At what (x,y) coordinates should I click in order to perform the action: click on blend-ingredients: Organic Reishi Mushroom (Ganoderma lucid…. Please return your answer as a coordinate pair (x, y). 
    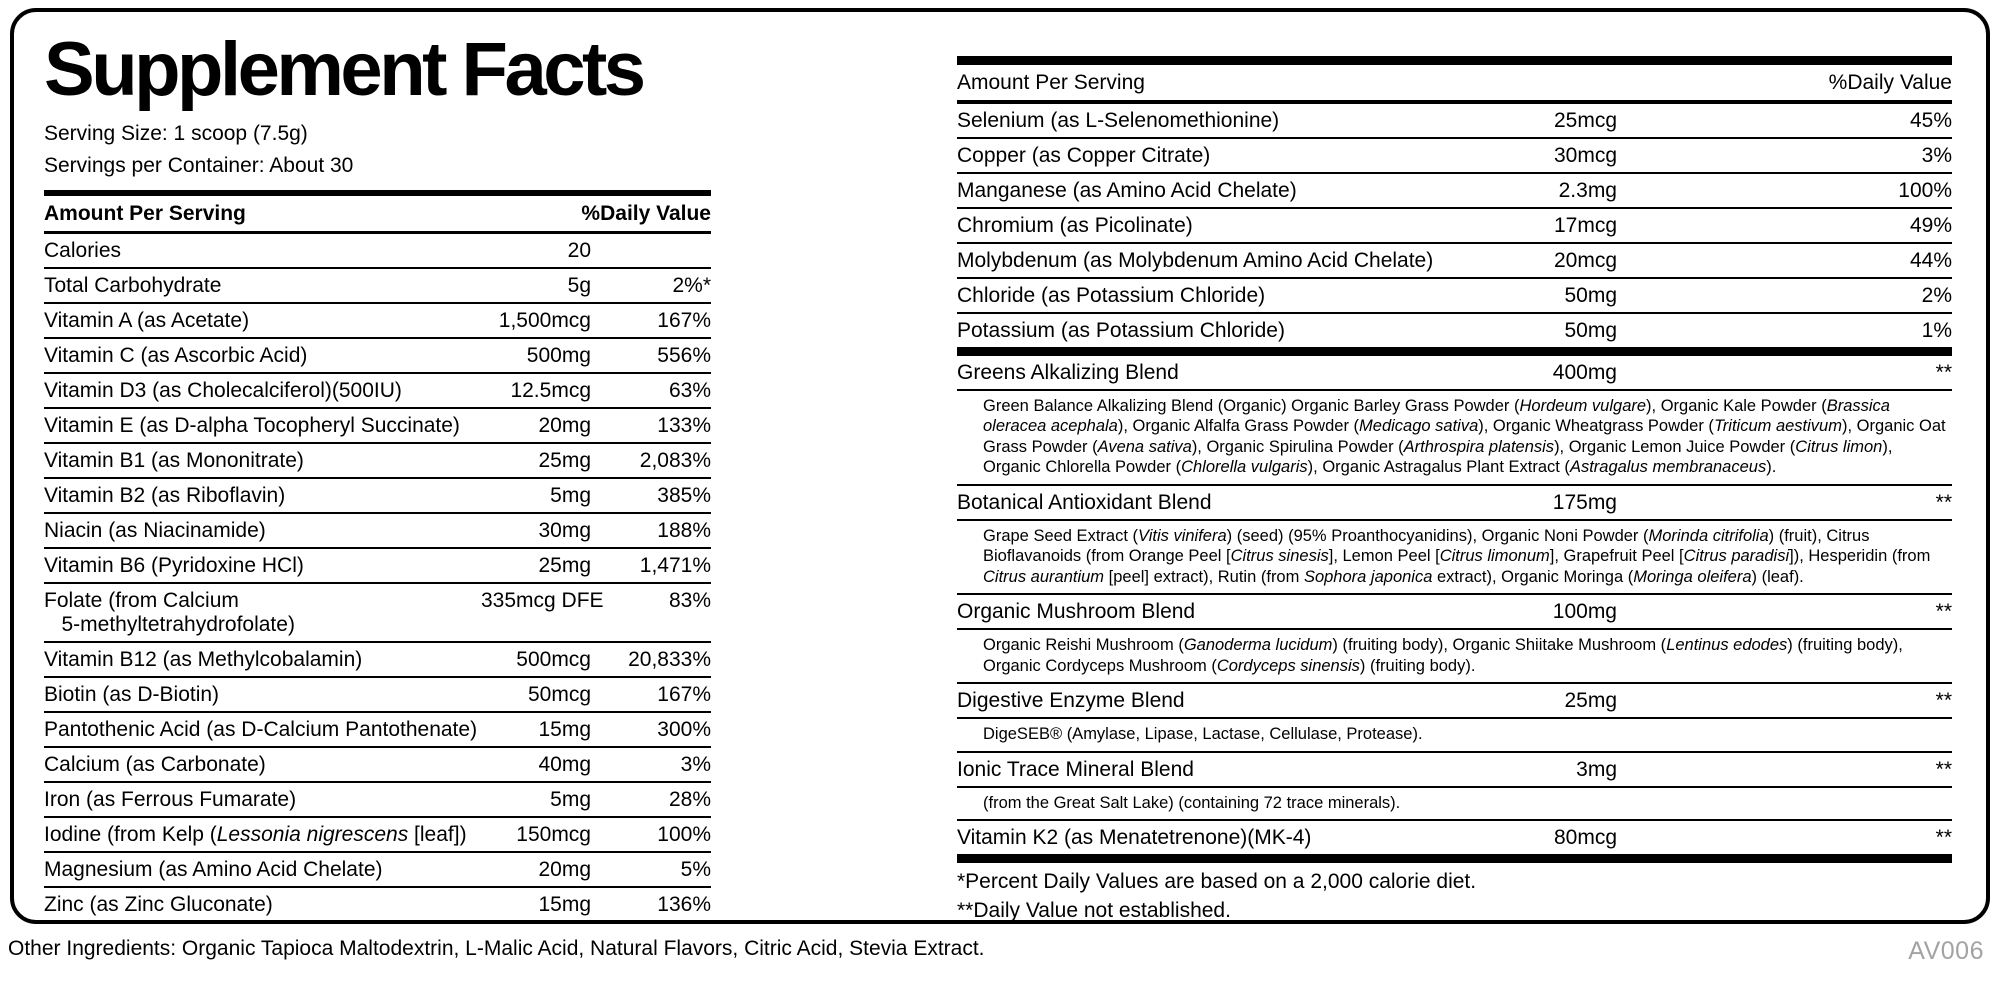
    Looking at the image, I should click on (1454, 655).